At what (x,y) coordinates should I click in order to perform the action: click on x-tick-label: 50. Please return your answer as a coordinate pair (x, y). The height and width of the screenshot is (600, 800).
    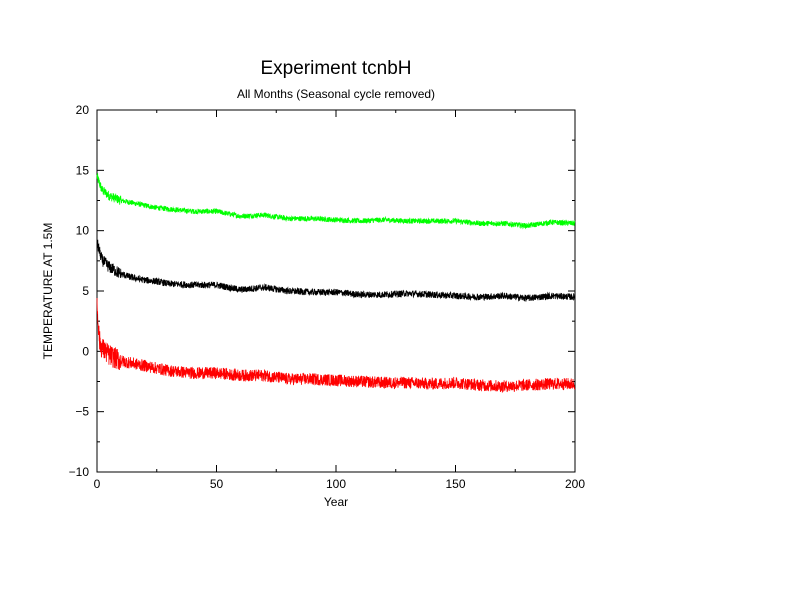
    Looking at the image, I should click on (217, 484).